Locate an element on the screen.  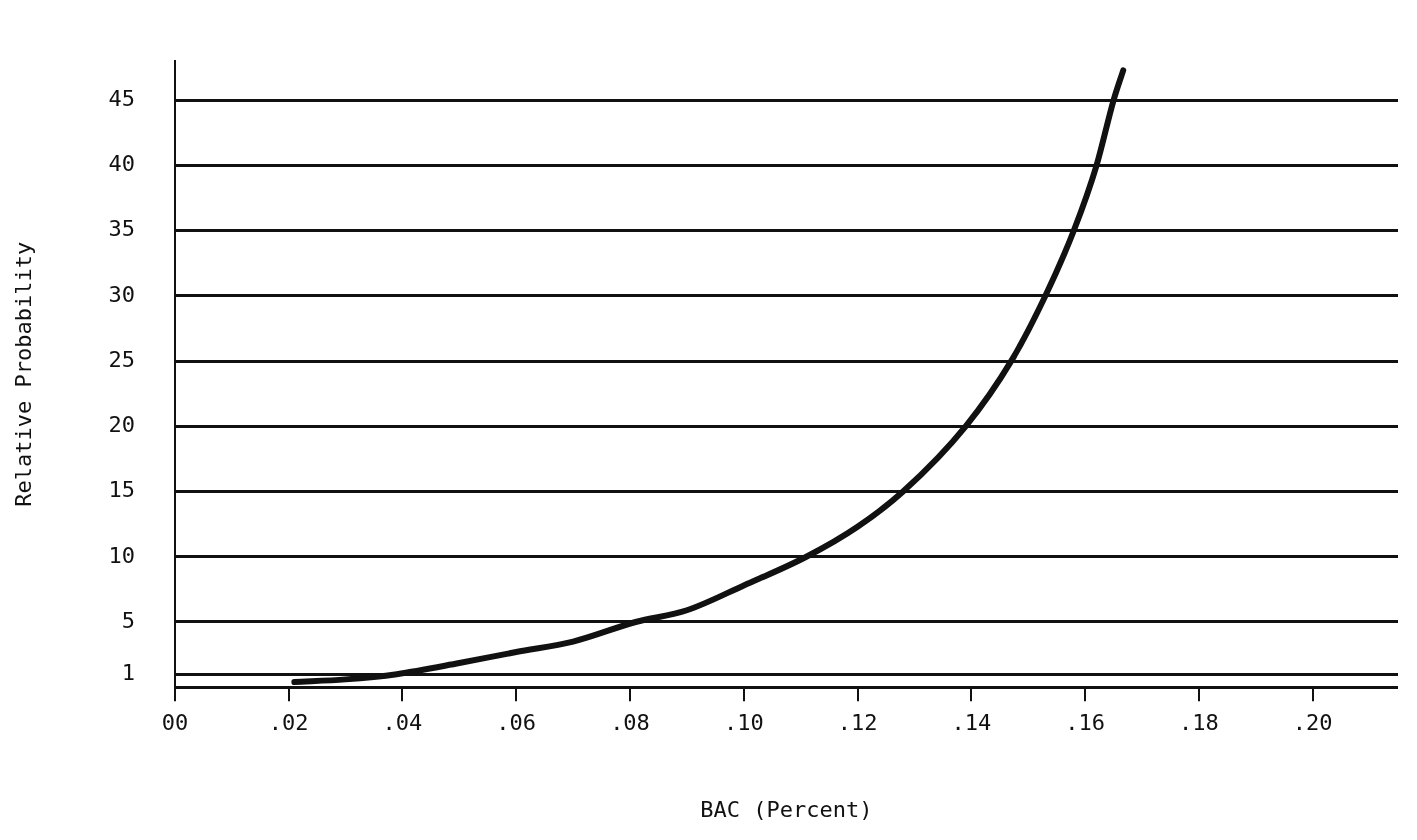
x-tick-label: .02 is located at coordinates (288, 723).